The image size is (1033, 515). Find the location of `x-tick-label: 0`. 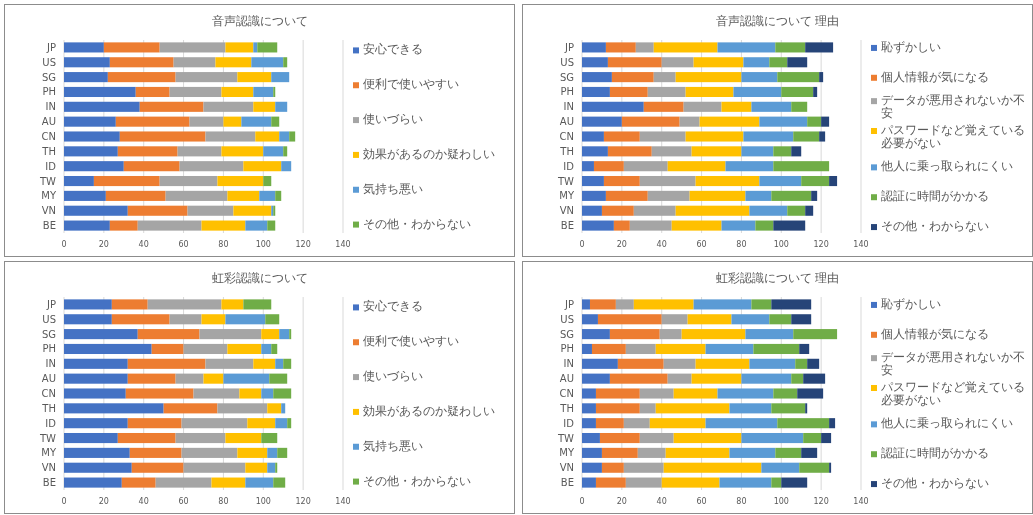

x-tick-label: 0 is located at coordinates (582, 501).